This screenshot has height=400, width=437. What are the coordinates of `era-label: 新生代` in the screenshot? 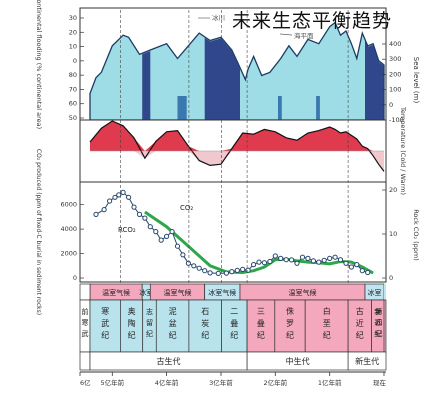 It's located at (367, 361).